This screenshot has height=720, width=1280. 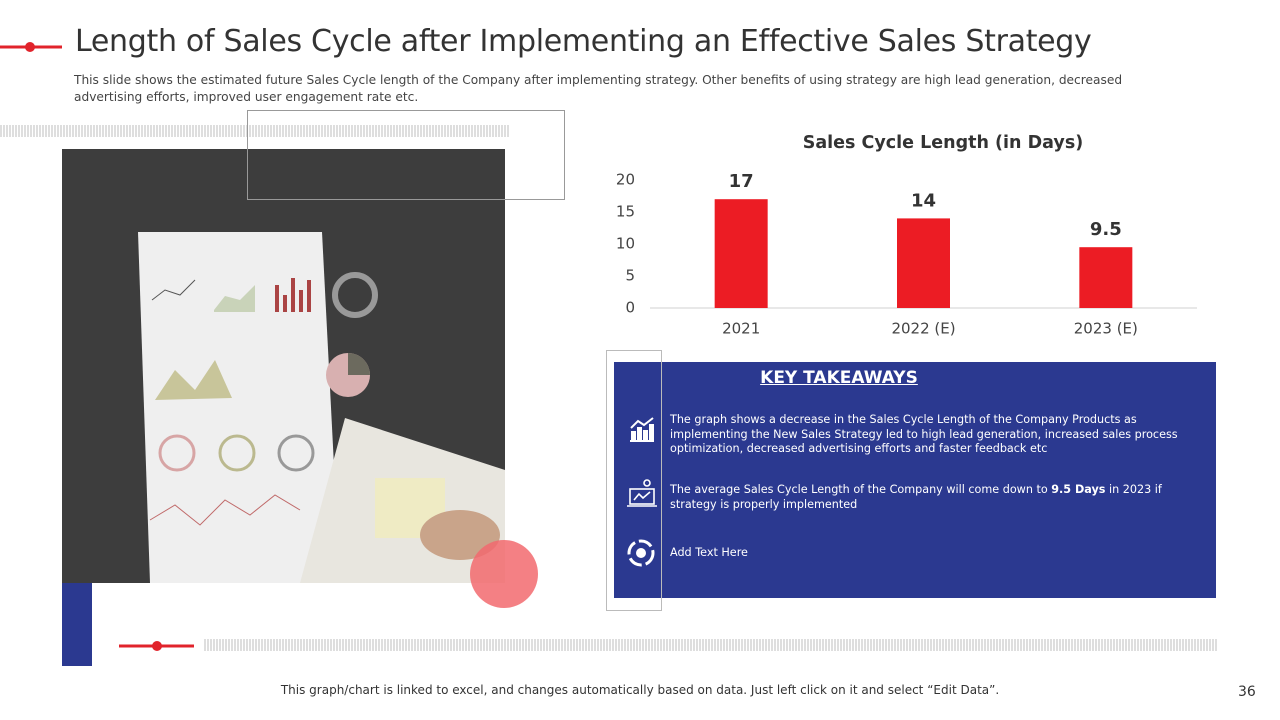 I want to click on y-tick-label: 15, so click(x=625, y=212).